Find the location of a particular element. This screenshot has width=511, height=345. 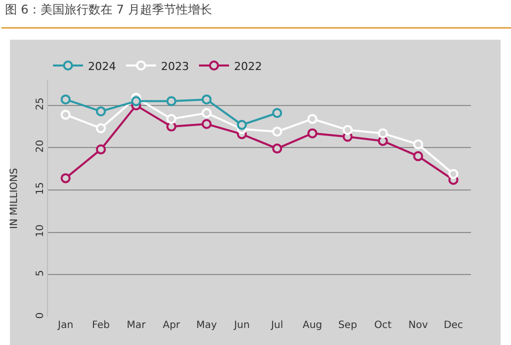

x-tick-label: Feb is located at coordinates (101, 325).